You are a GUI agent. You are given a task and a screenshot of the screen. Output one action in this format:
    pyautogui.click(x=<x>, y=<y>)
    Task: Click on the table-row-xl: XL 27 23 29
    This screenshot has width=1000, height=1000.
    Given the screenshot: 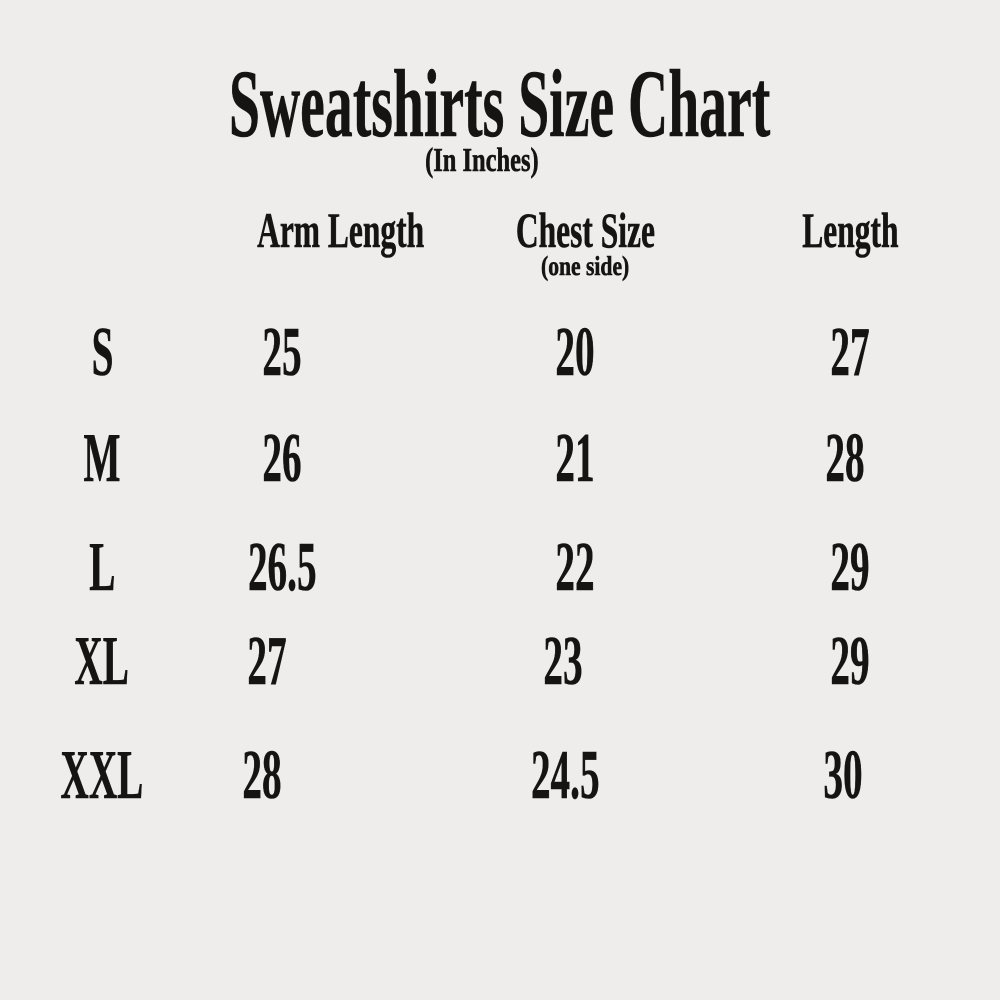 What is the action you would take?
    pyautogui.click(x=470, y=661)
    